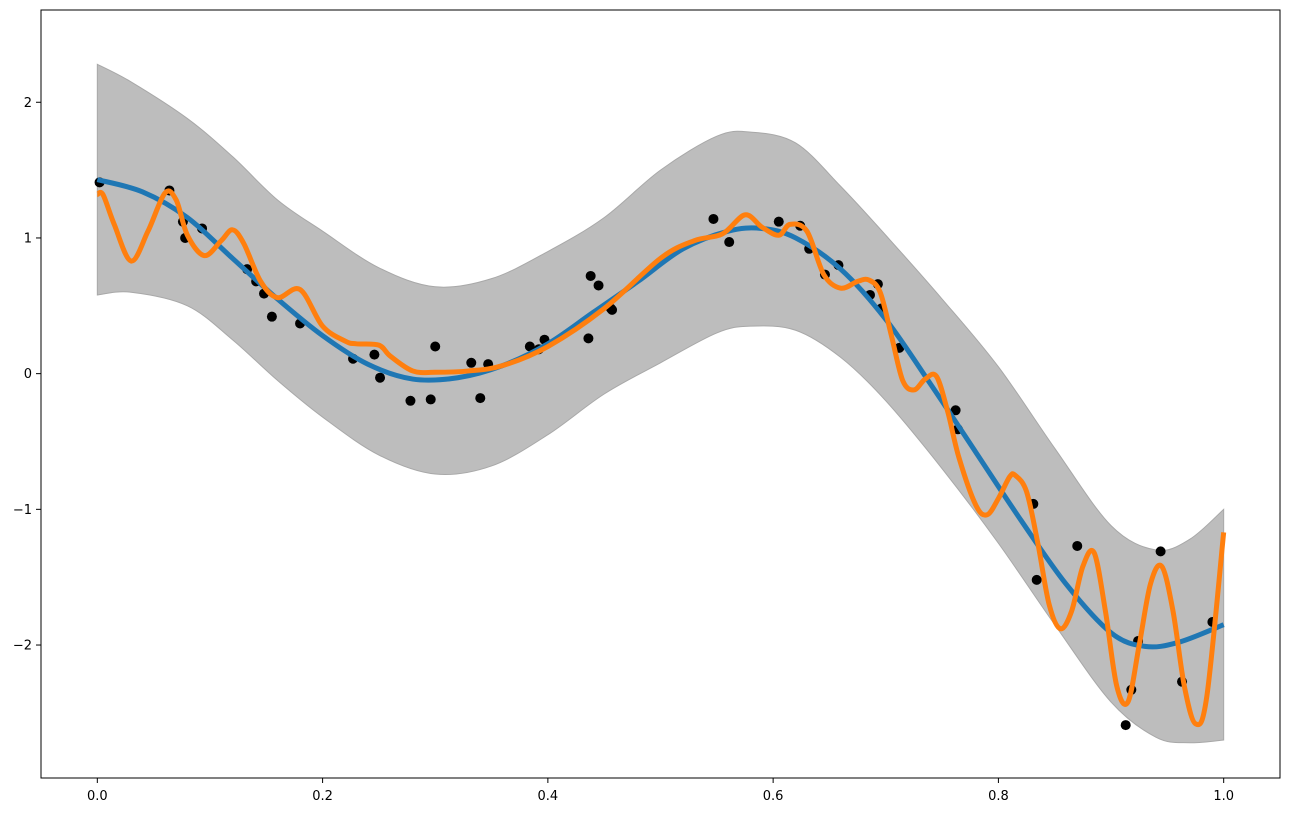 This screenshot has height=813, width=1290. Describe the element at coordinates (97, 796) in the screenshot. I see `x-tick-label: 0.0` at that location.